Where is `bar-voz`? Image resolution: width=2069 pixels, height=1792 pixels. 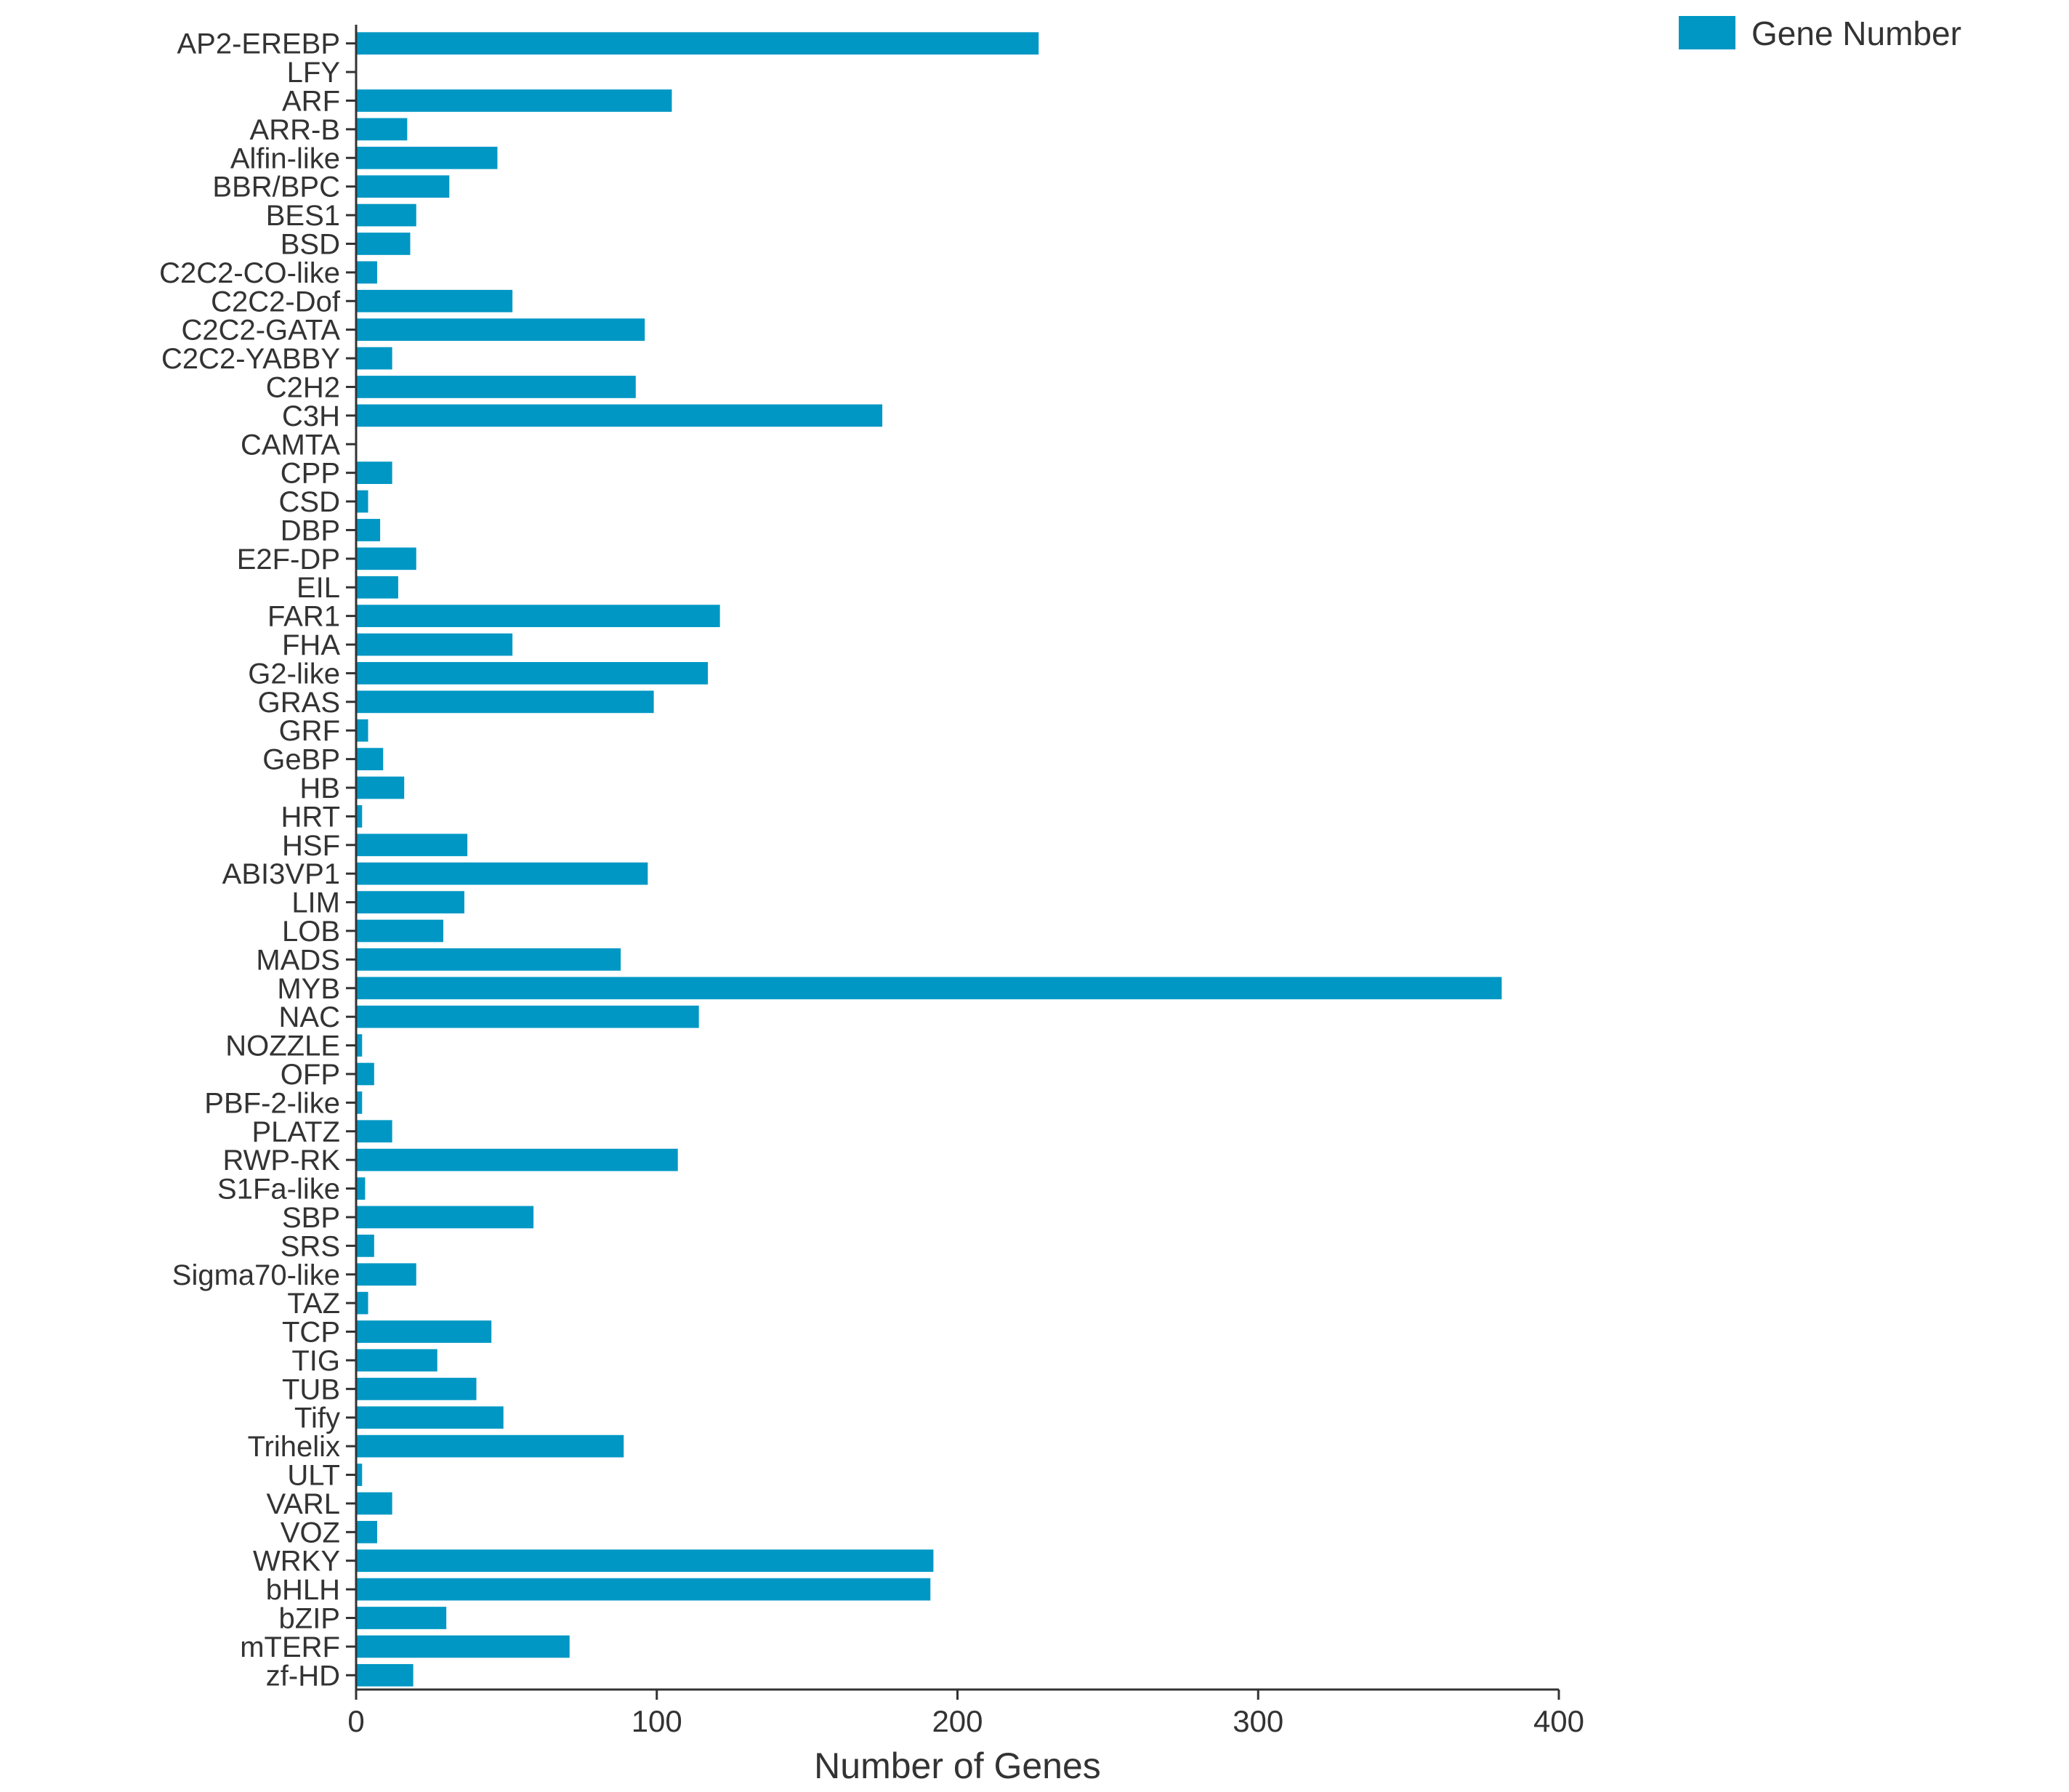 bar-voz is located at coordinates (366, 1531).